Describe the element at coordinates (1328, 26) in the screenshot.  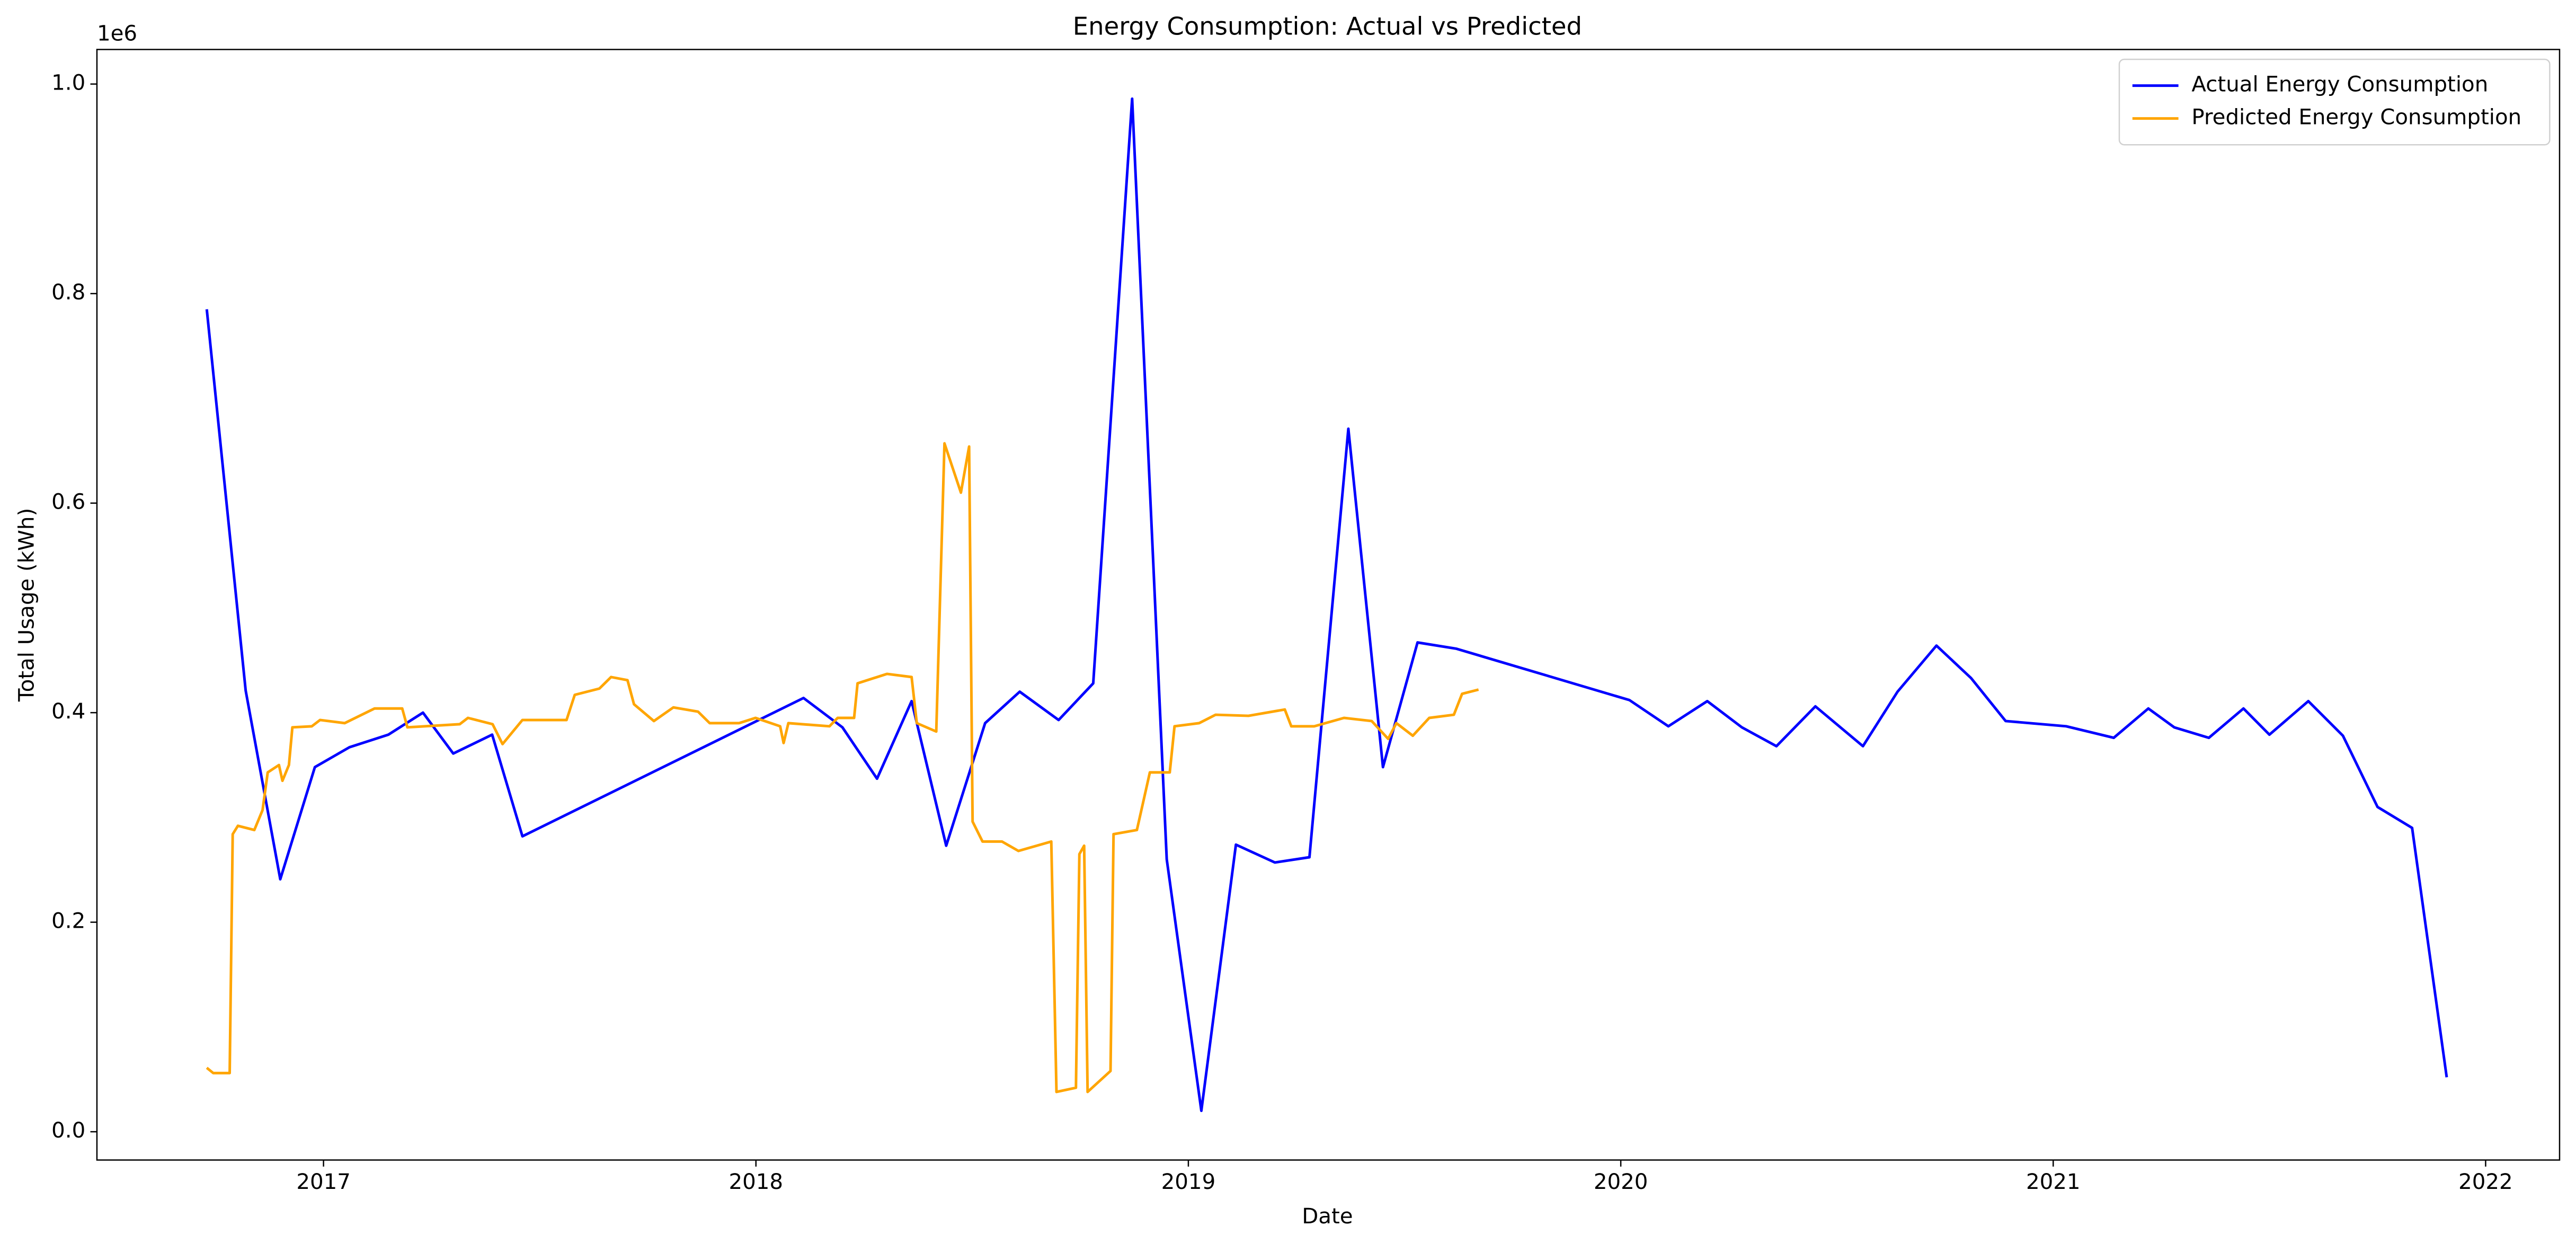
I see `chart-title: Energy Consumption: Actual vs Predicted` at that location.